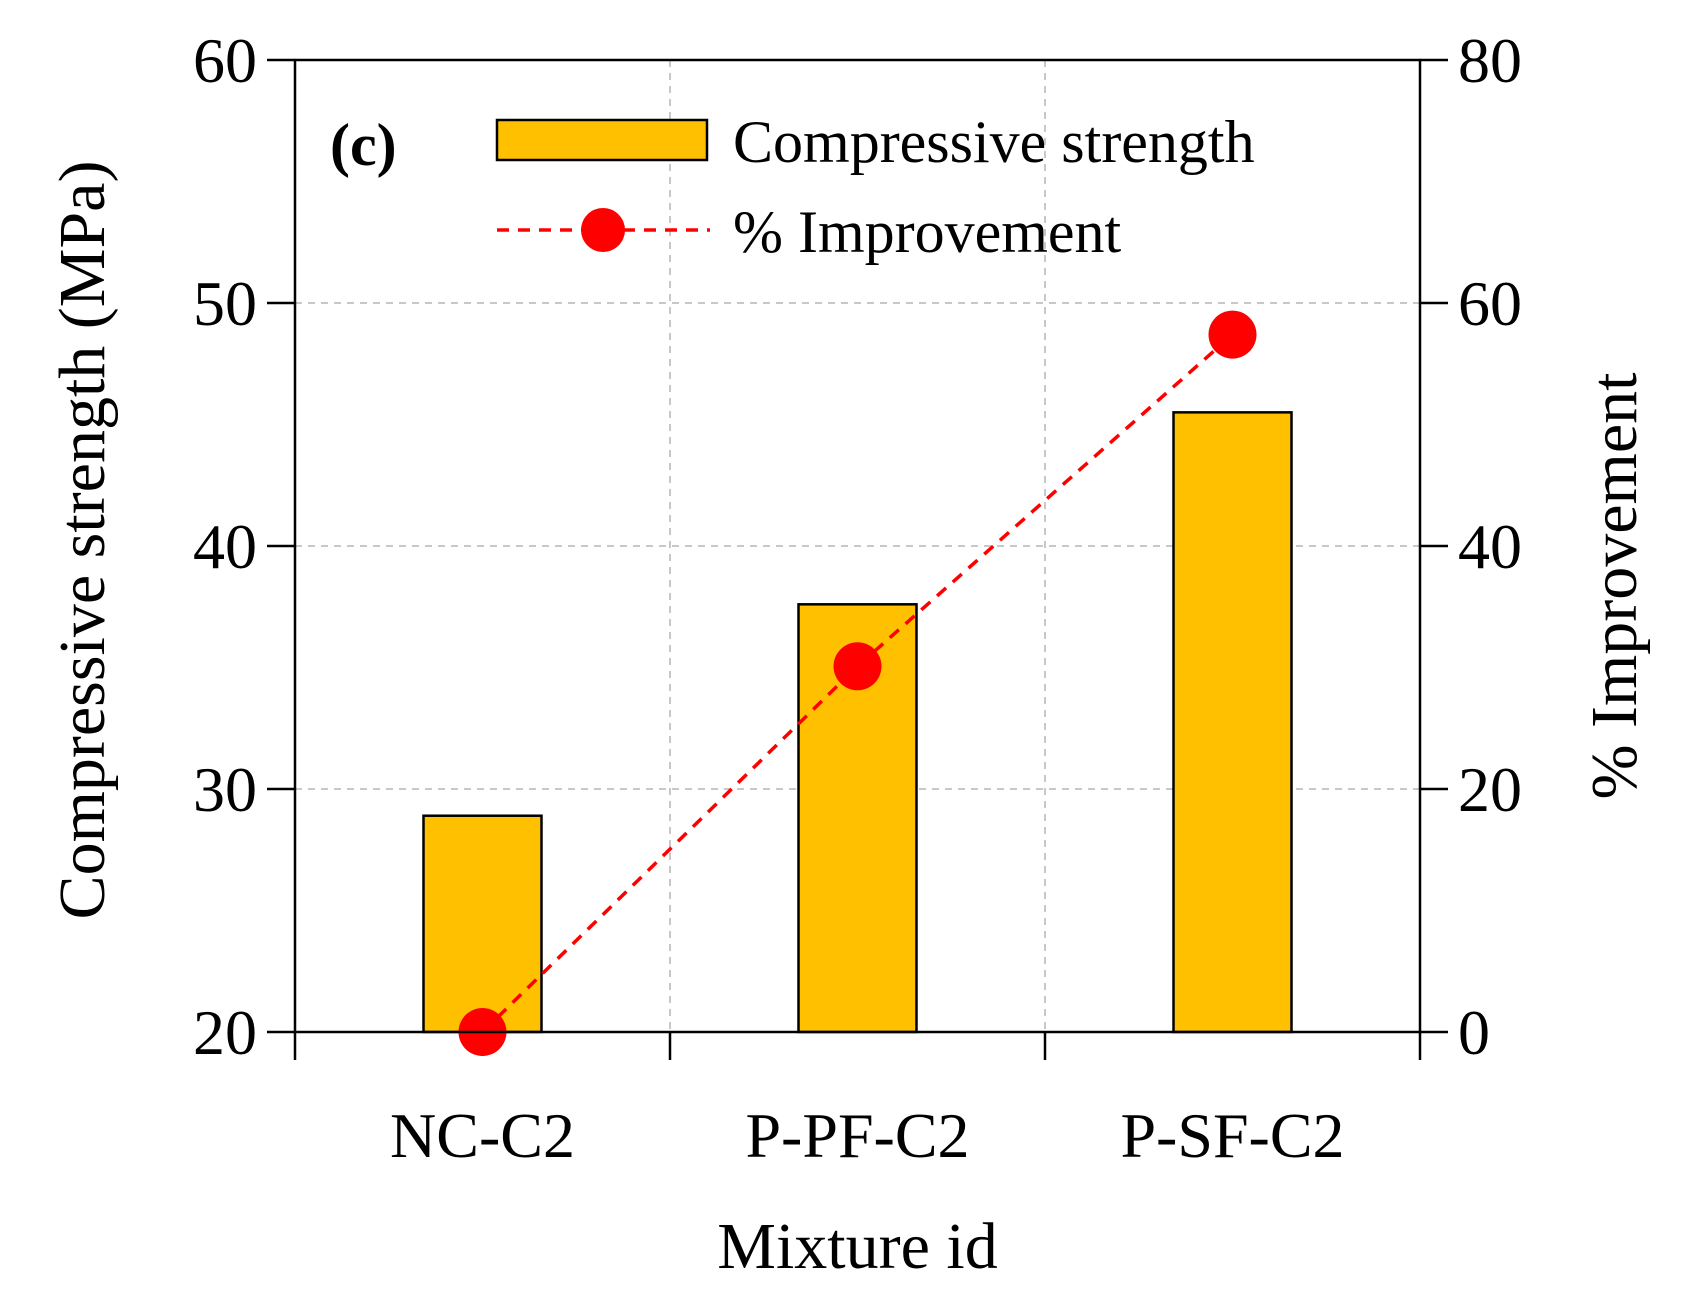 Image resolution: width=1682 pixels, height=1297 pixels. Describe the element at coordinates (482, 924) in the screenshot. I see `bar-nc-c2` at that location.